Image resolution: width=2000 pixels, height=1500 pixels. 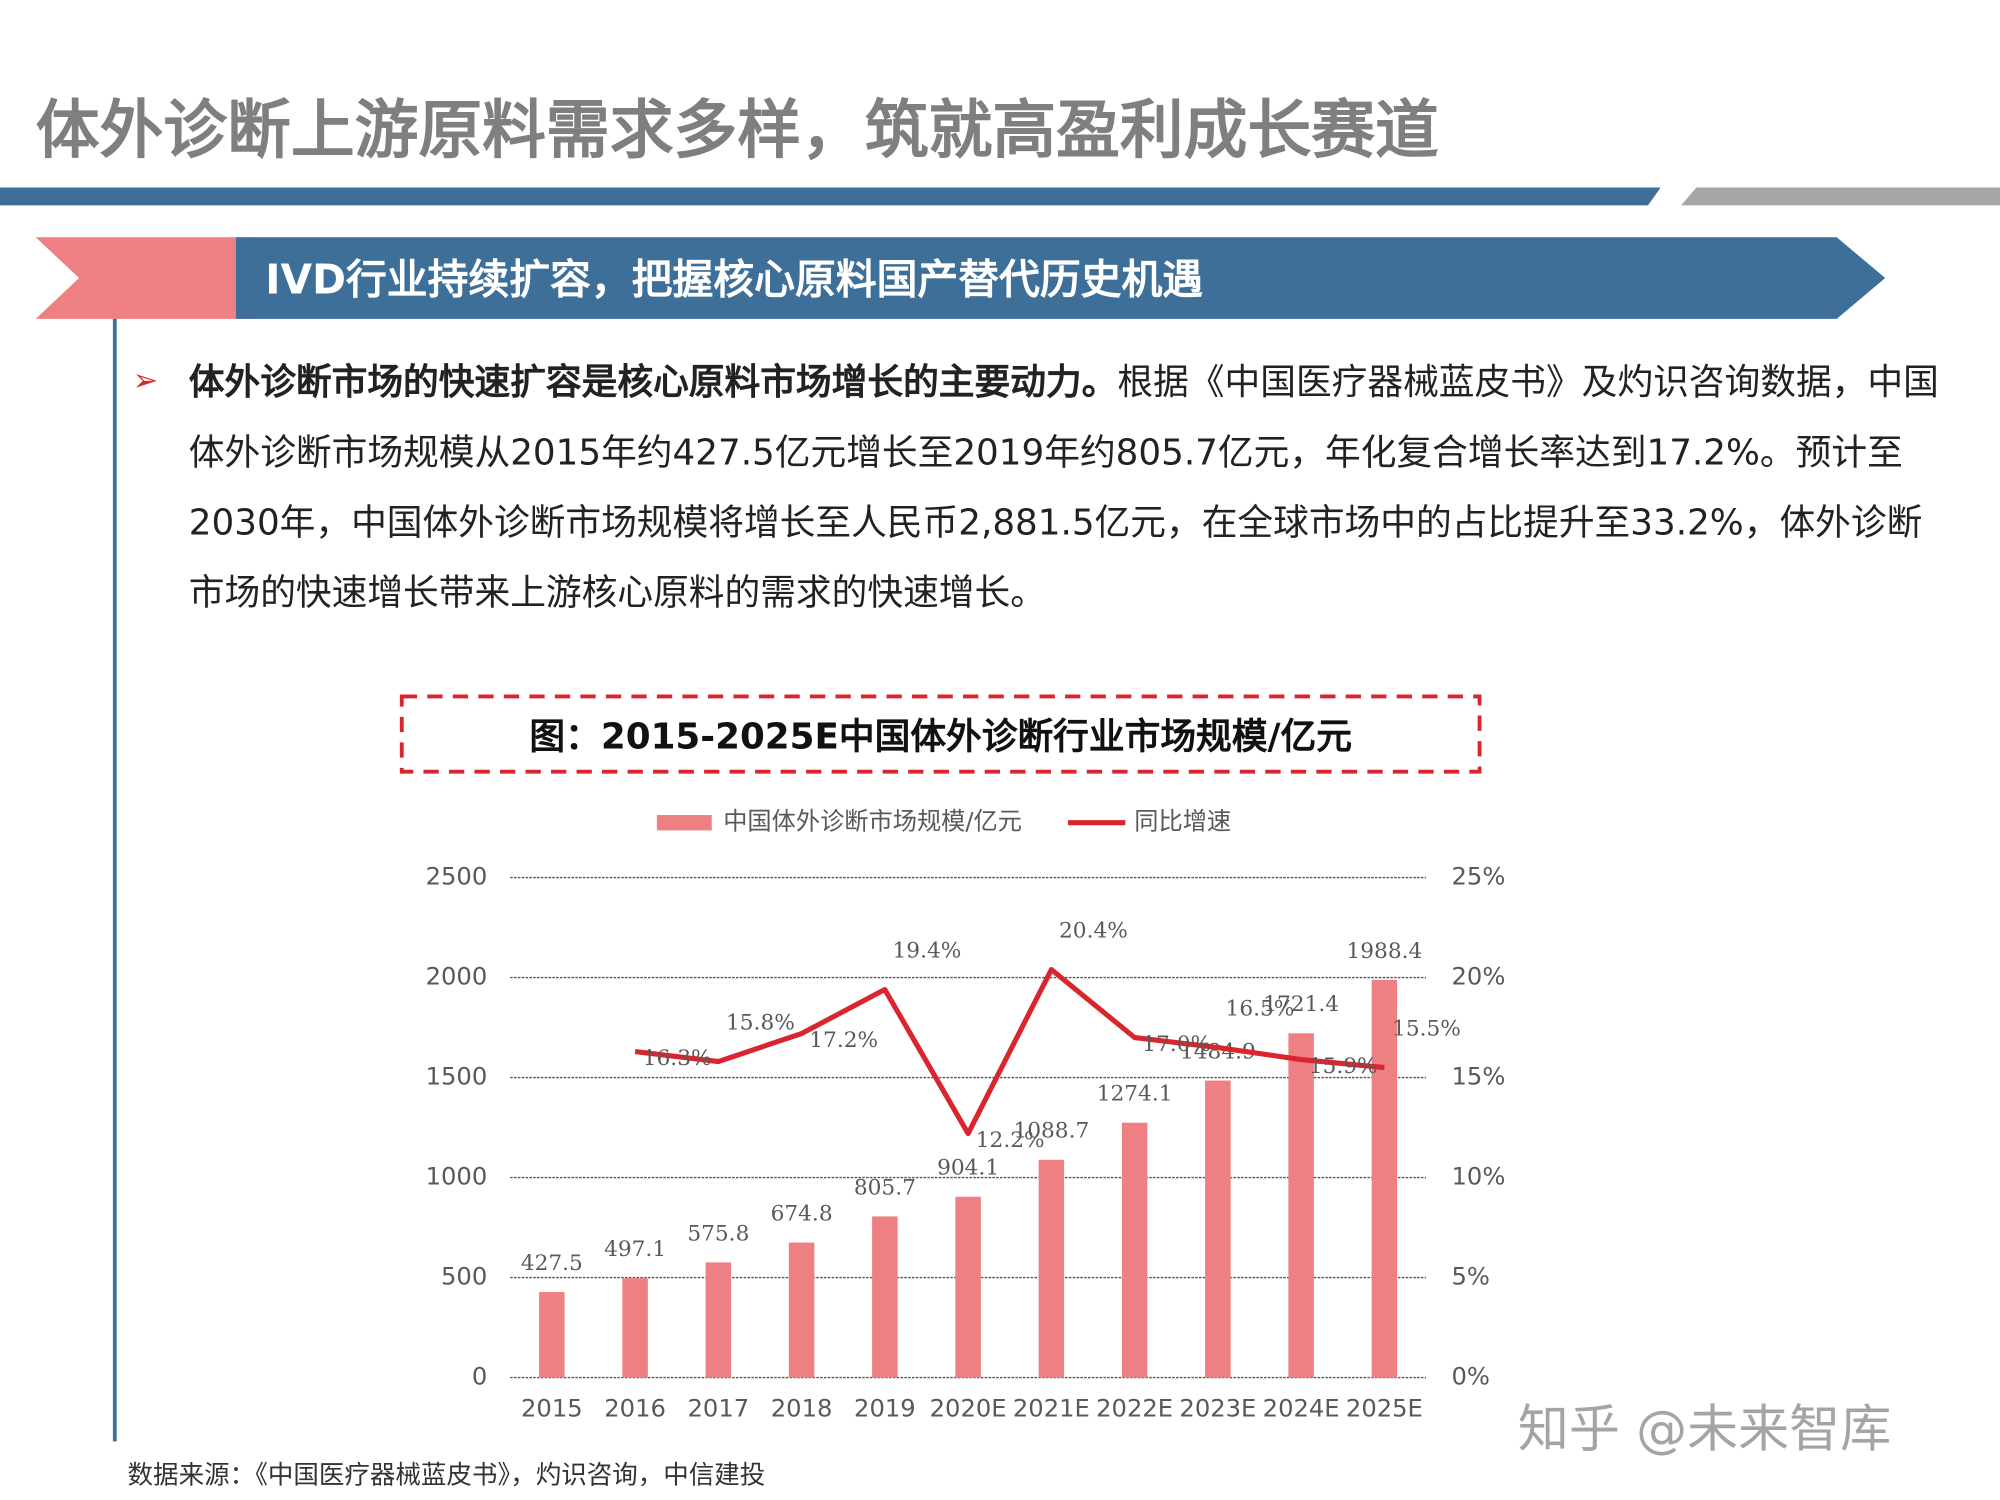 What do you see at coordinates (1176, 1044) in the screenshot?
I see `line-value-label: 17.0%` at bounding box center [1176, 1044].